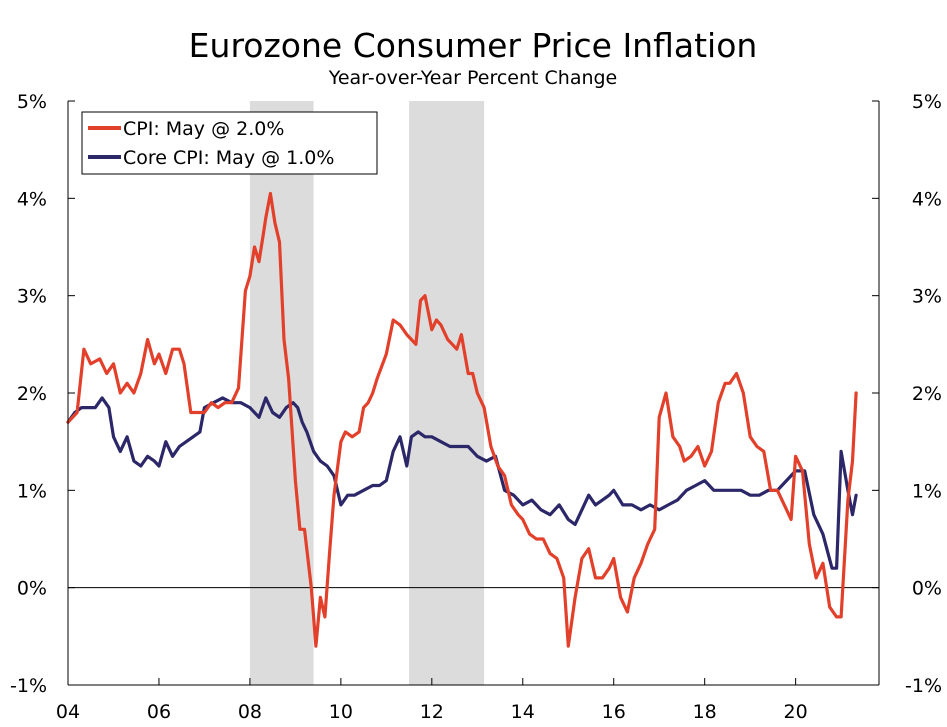  Describe the element at coordinates (341, 712) in the screenshot. I see `x-tick-label: 10` at that location.